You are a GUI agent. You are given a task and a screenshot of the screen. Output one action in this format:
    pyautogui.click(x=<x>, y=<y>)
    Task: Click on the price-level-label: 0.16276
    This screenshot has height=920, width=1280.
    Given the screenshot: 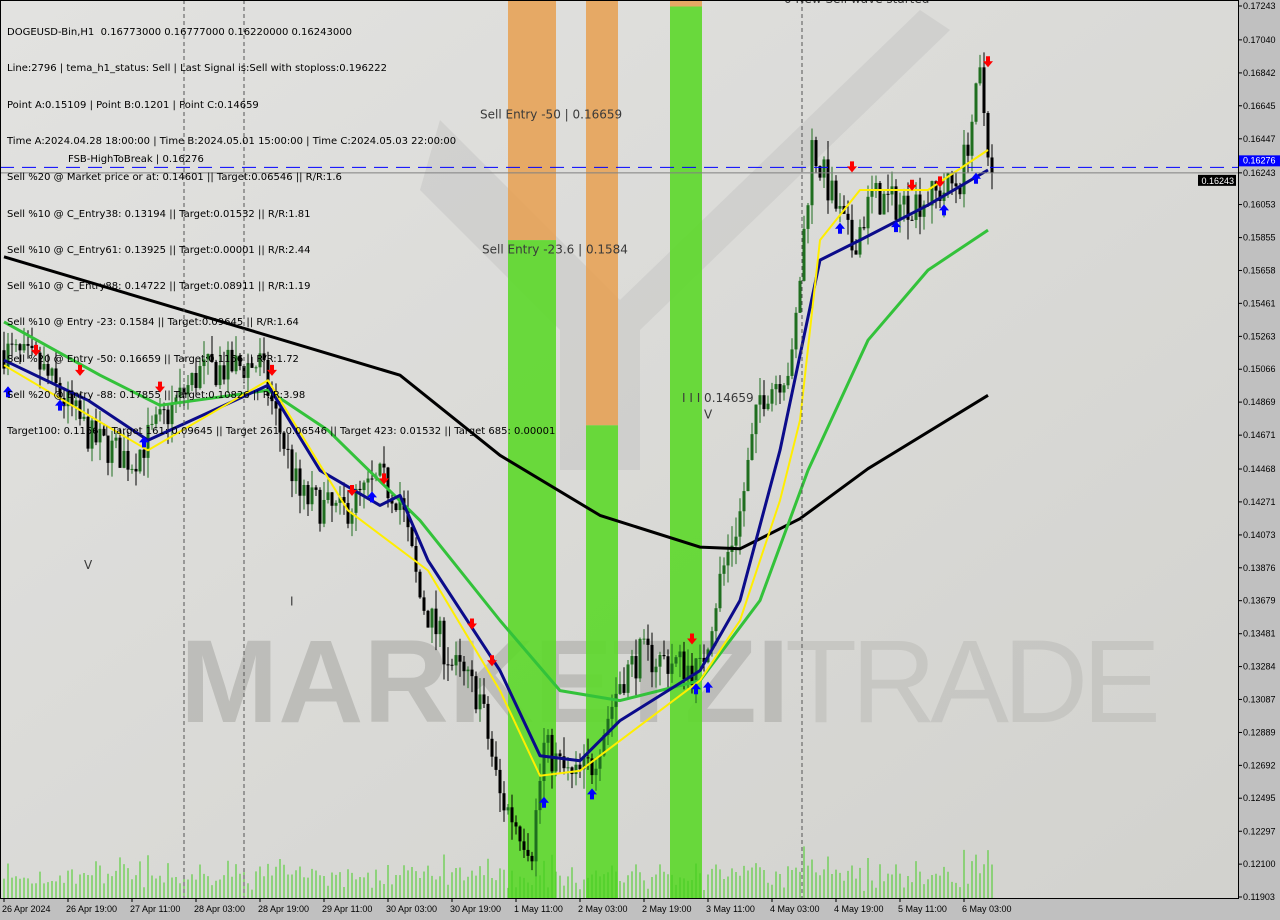 What is the action you would take?
    pyautogui.click(x=1259, y=160)
    